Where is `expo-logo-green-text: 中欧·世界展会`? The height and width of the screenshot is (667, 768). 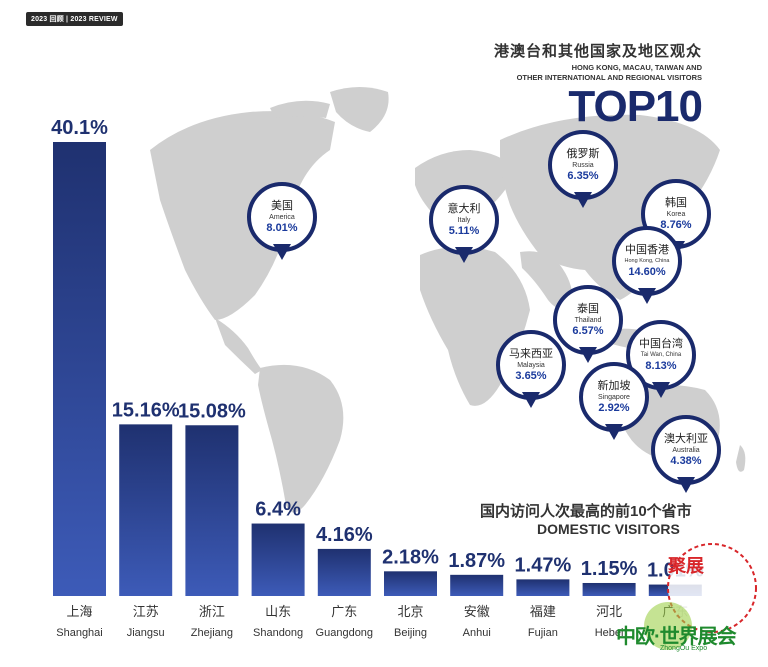
expo-logo-green-text: 中欧·世界展会 is located at coordinates (676, 637).